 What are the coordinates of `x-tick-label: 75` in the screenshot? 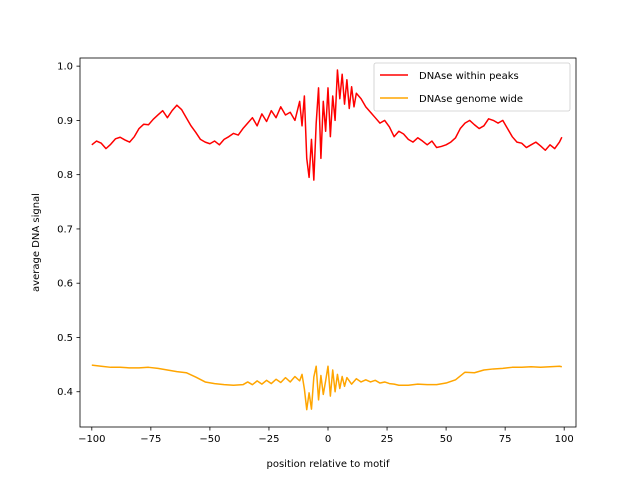 It's located at (505, 439).